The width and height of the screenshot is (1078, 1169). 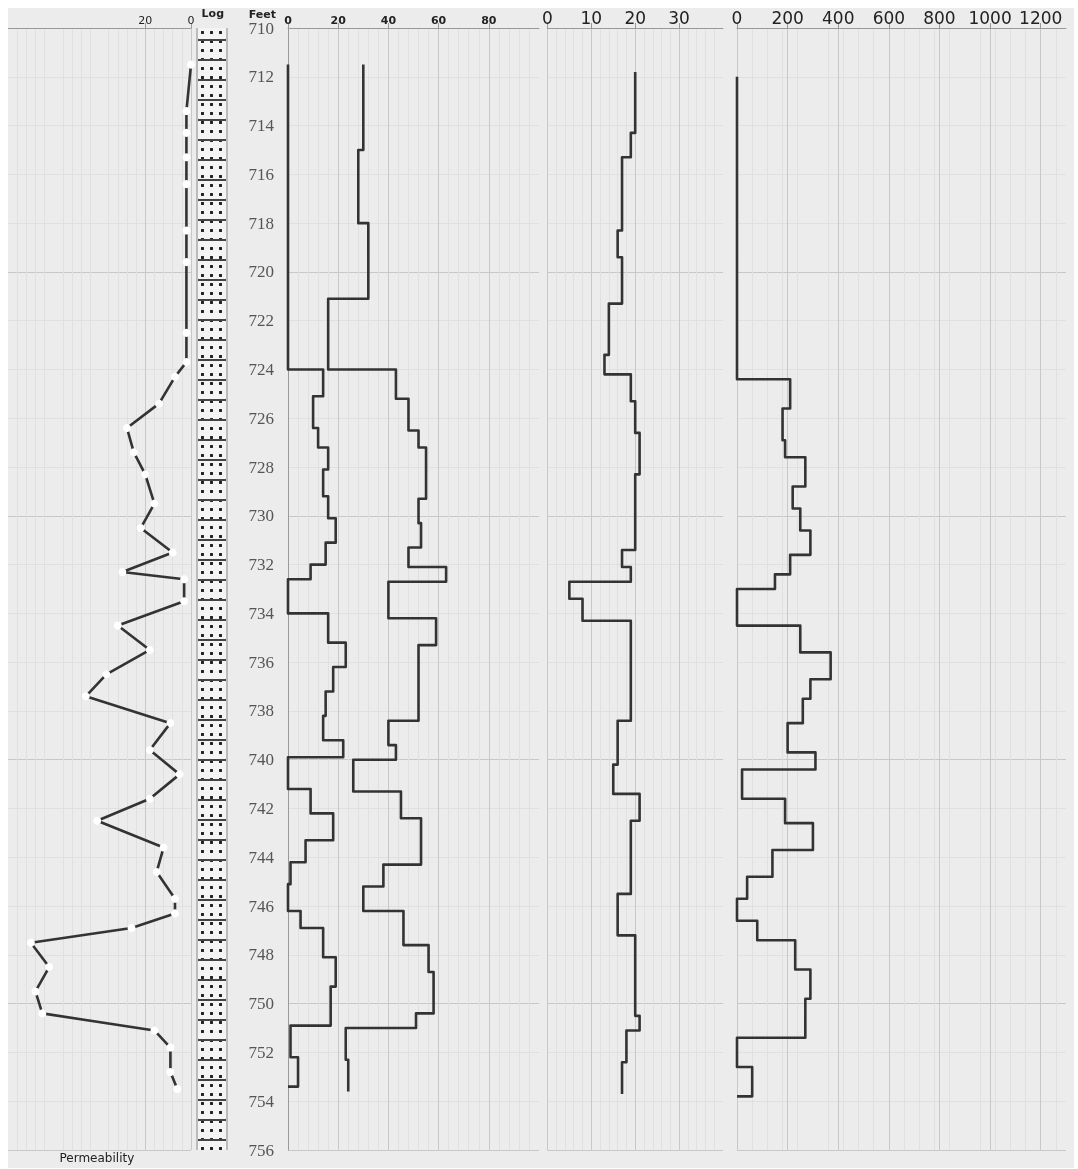 What do you see at coordinates (591, 17) in the screenshot?
I see `x-tick-label: 10` at bounding box center [591, 17].